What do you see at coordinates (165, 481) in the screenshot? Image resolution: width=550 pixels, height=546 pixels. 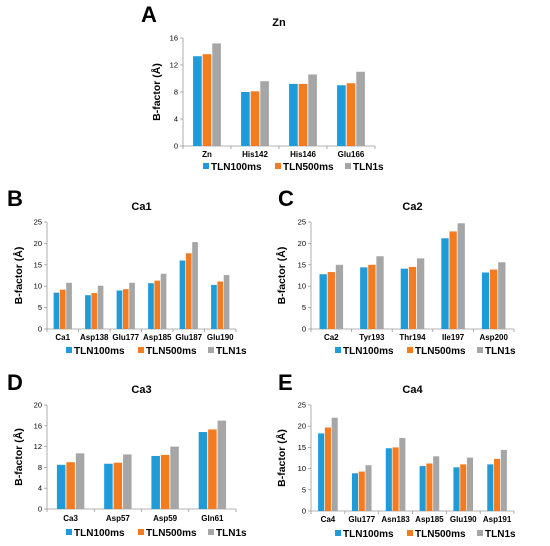 I see `bar-tln500ms-asp59` at bounding box center [165, 481].